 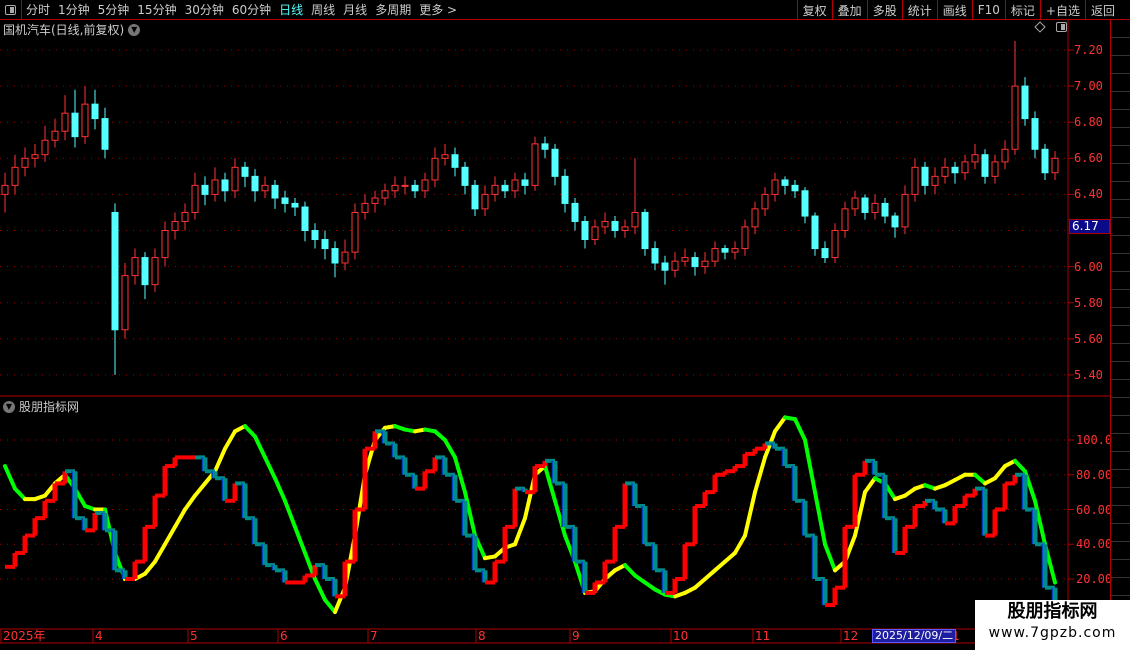 I want to click on axis-tick-label: 5.40, so click(x=1088, y=374).